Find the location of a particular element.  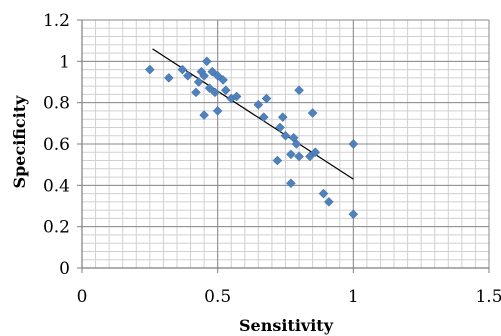

y-axis-title: Specificity is located at coordinates (19, 142).